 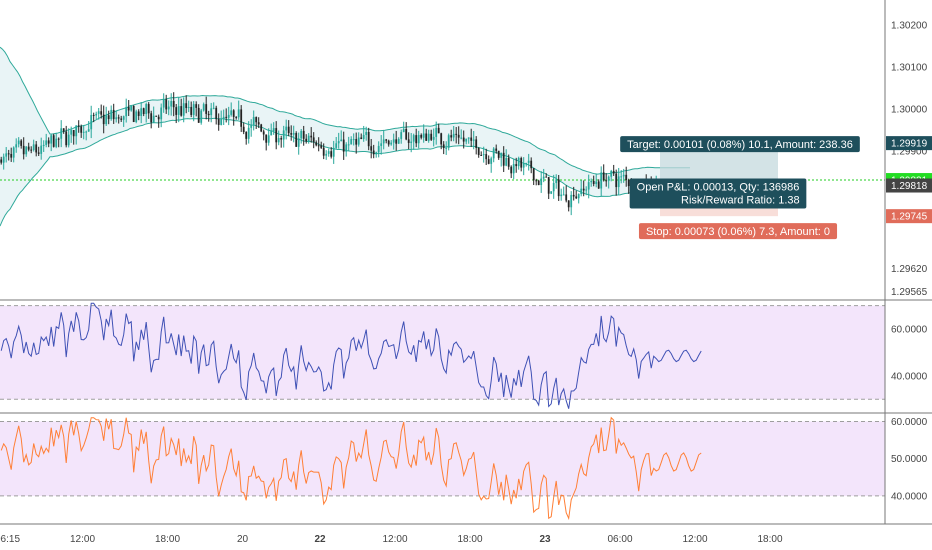 I want to click on oscillator-tick-label: 60.0000, so click(x=909, y=422).